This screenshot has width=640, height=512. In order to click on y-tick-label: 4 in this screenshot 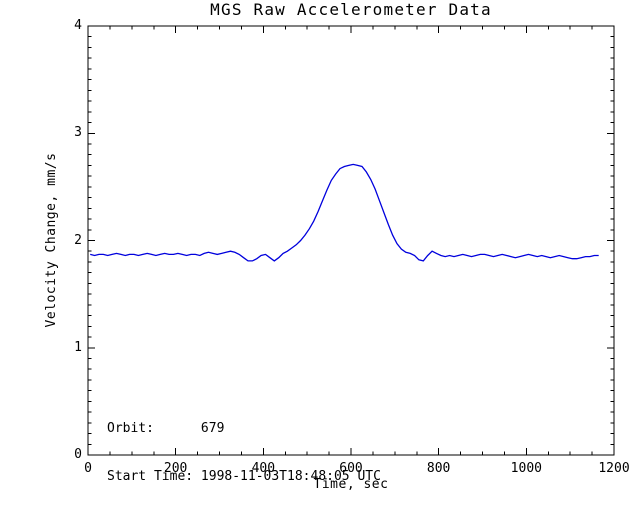, I will do `click(78, 25)`.